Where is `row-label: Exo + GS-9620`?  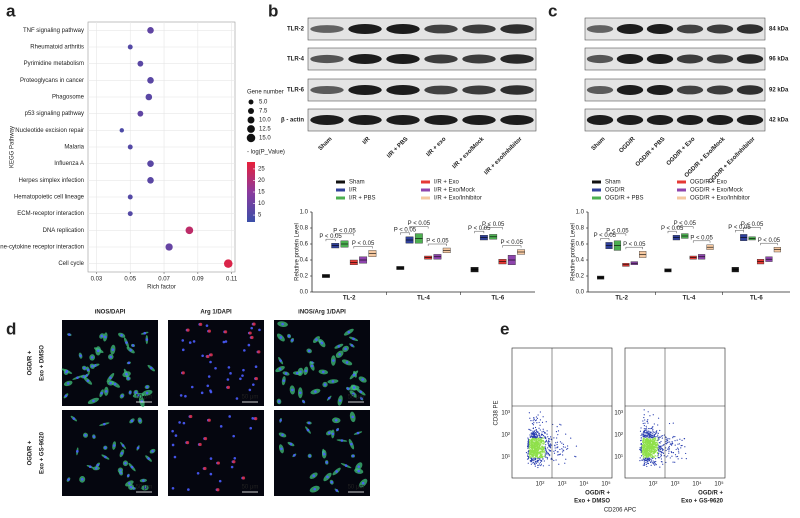
row-label: Exo + GS-9620 is located at coordinates (43, 452).